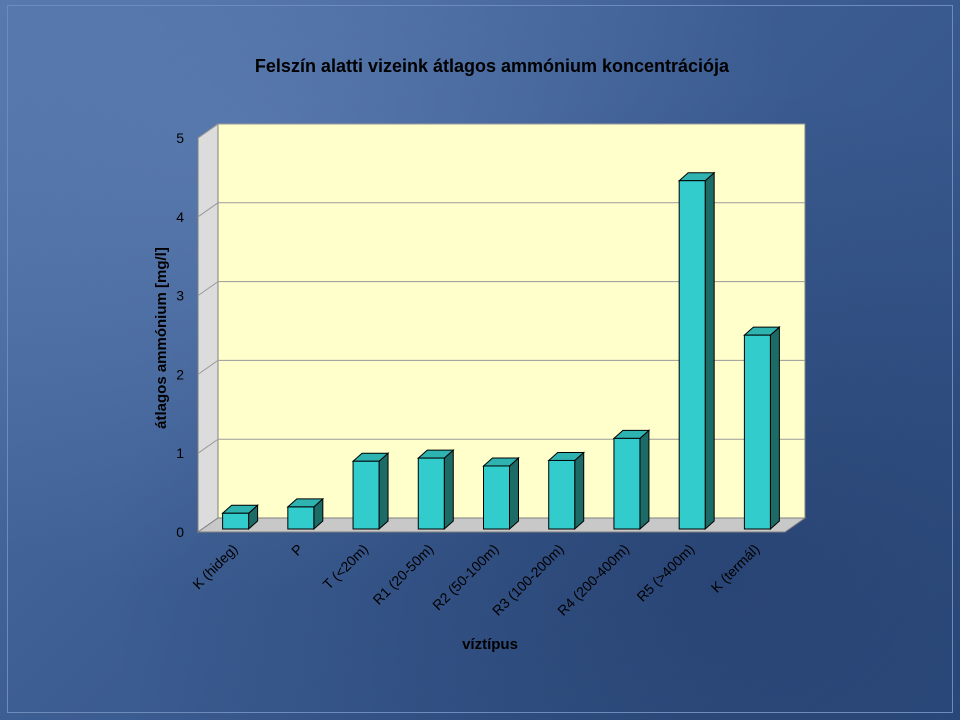  I want to click on x-axis-label: víztípus, so click(490, 644).